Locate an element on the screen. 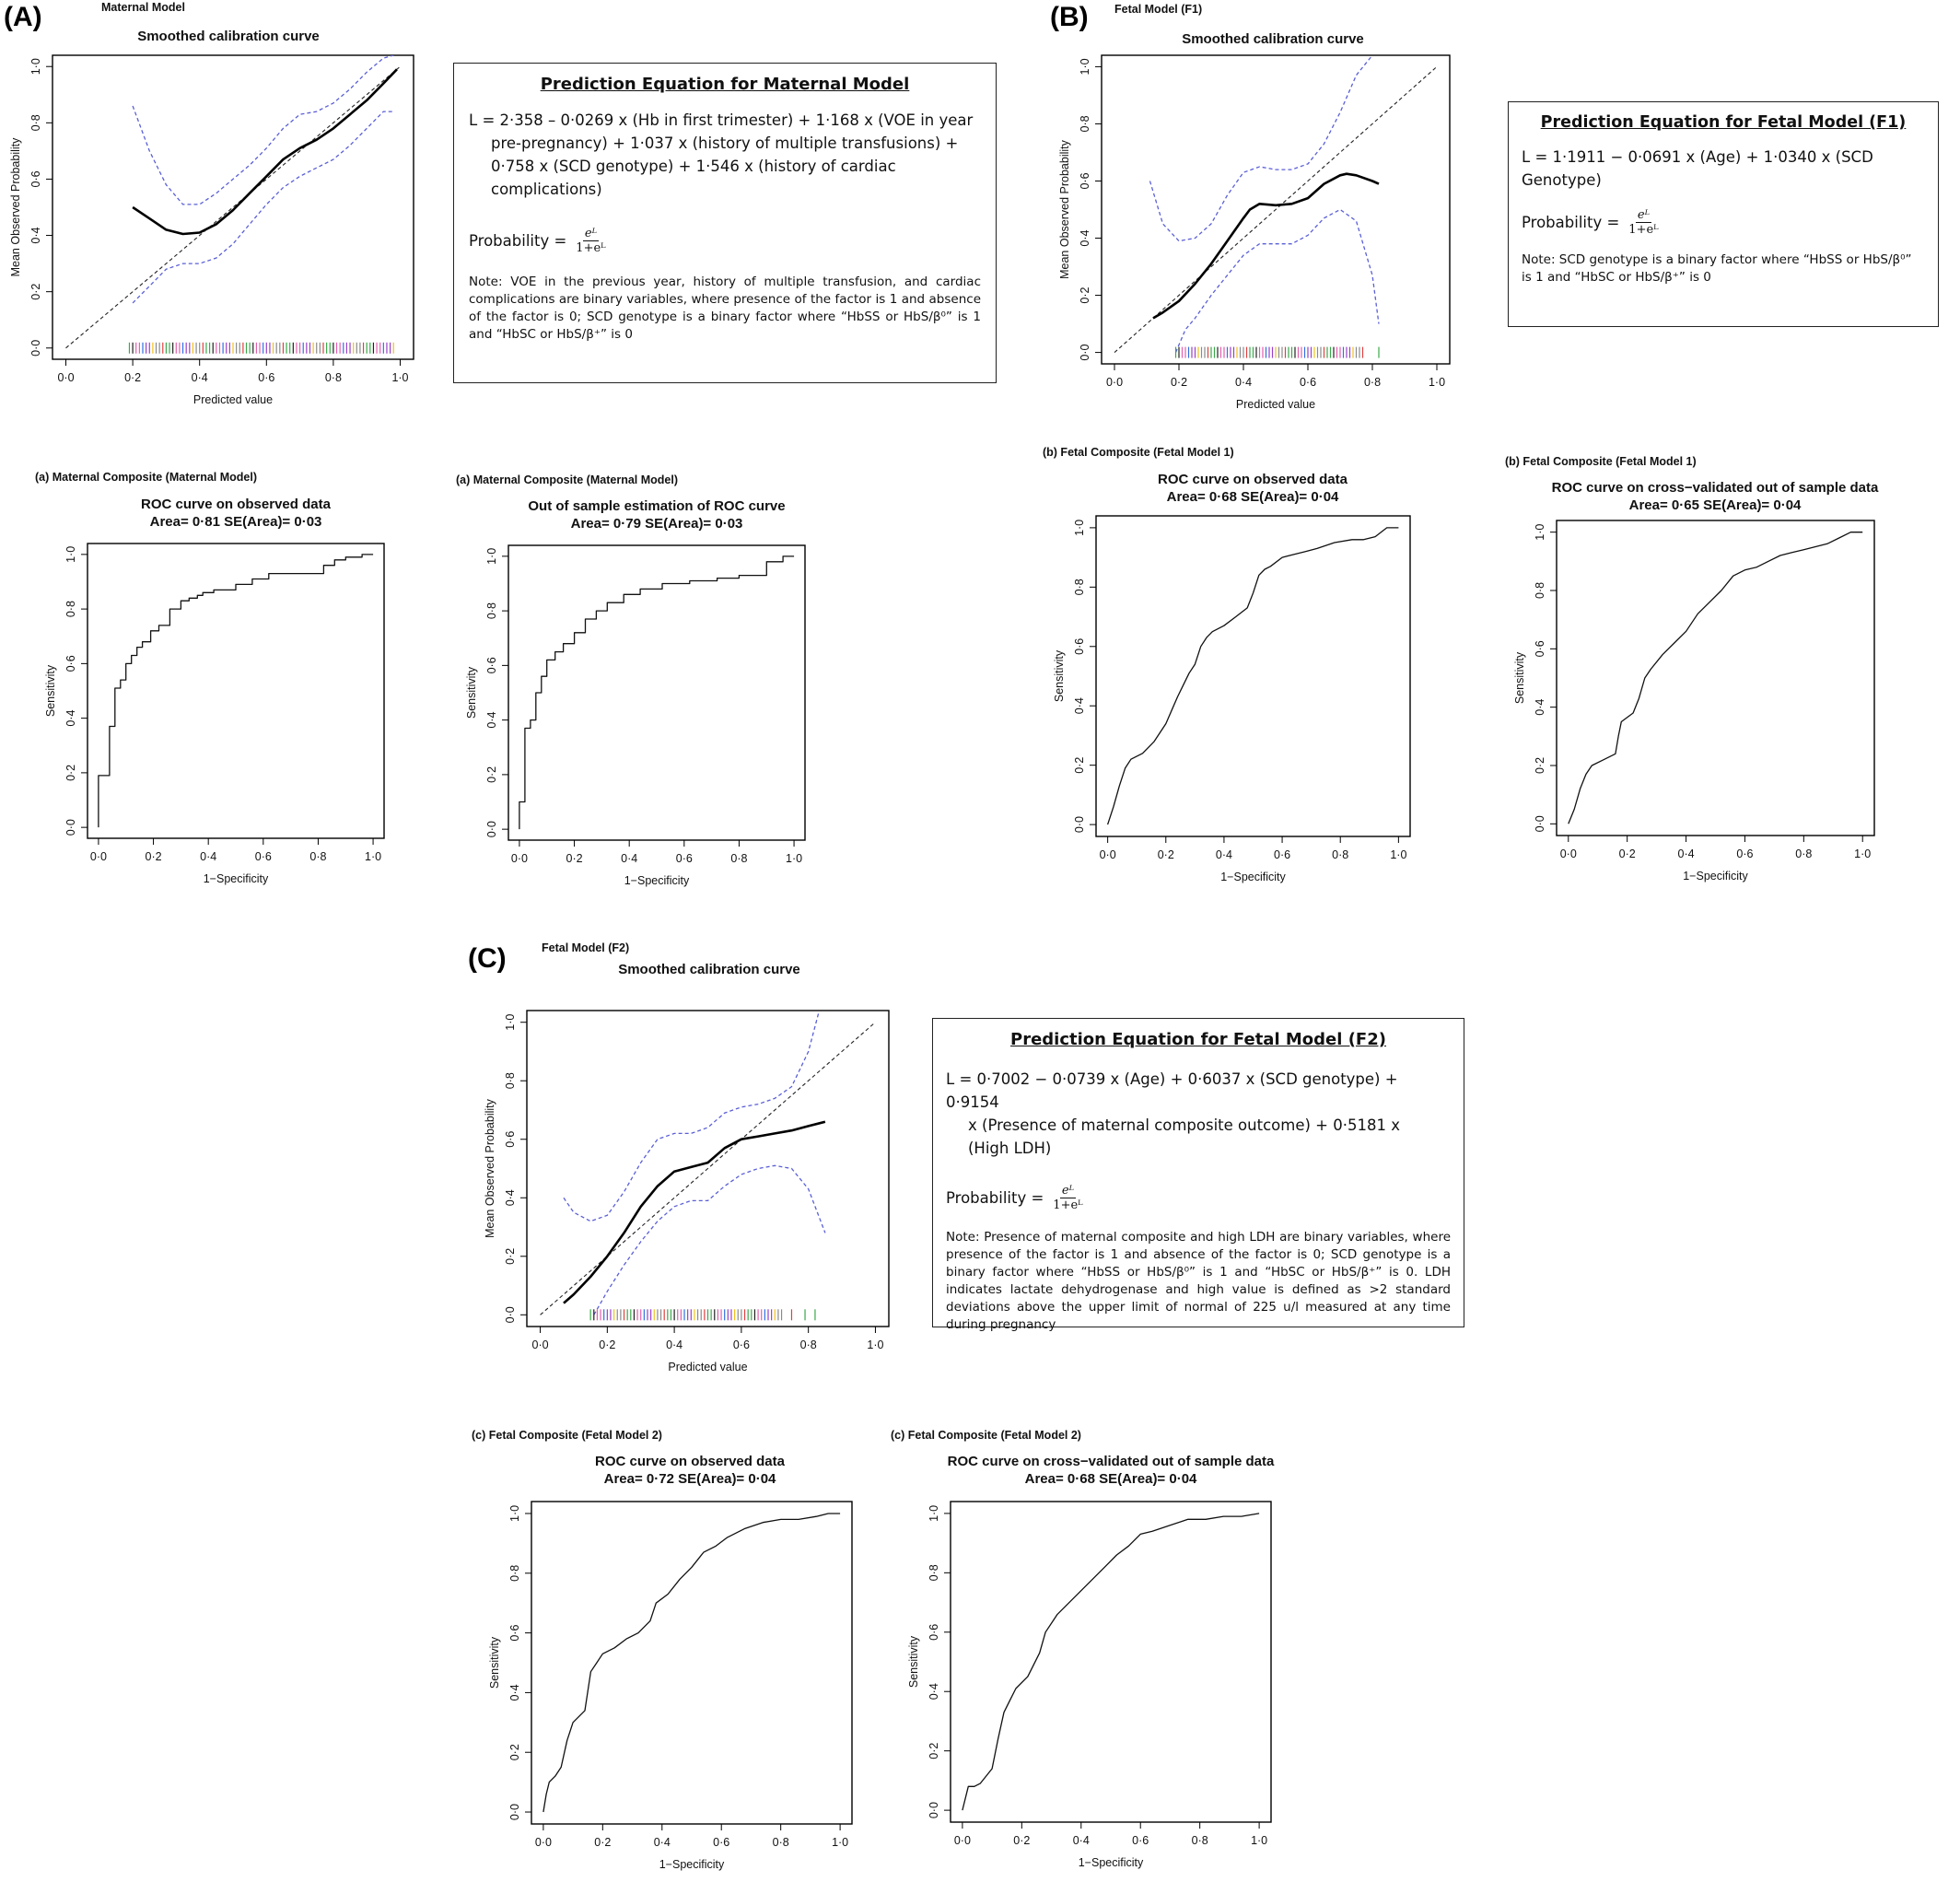  probability-fraction: eᴸ 1+eᴸ is located at coordinates (590, 241).